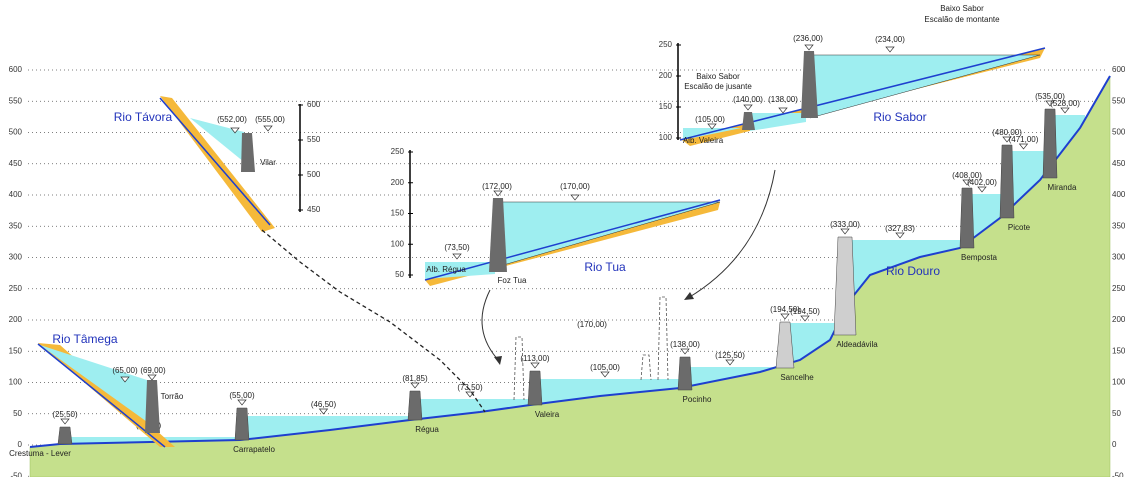 The width and height of the screenshot is (1134, 477). I want to click on dam-name: Torrão, so click(172, 396).